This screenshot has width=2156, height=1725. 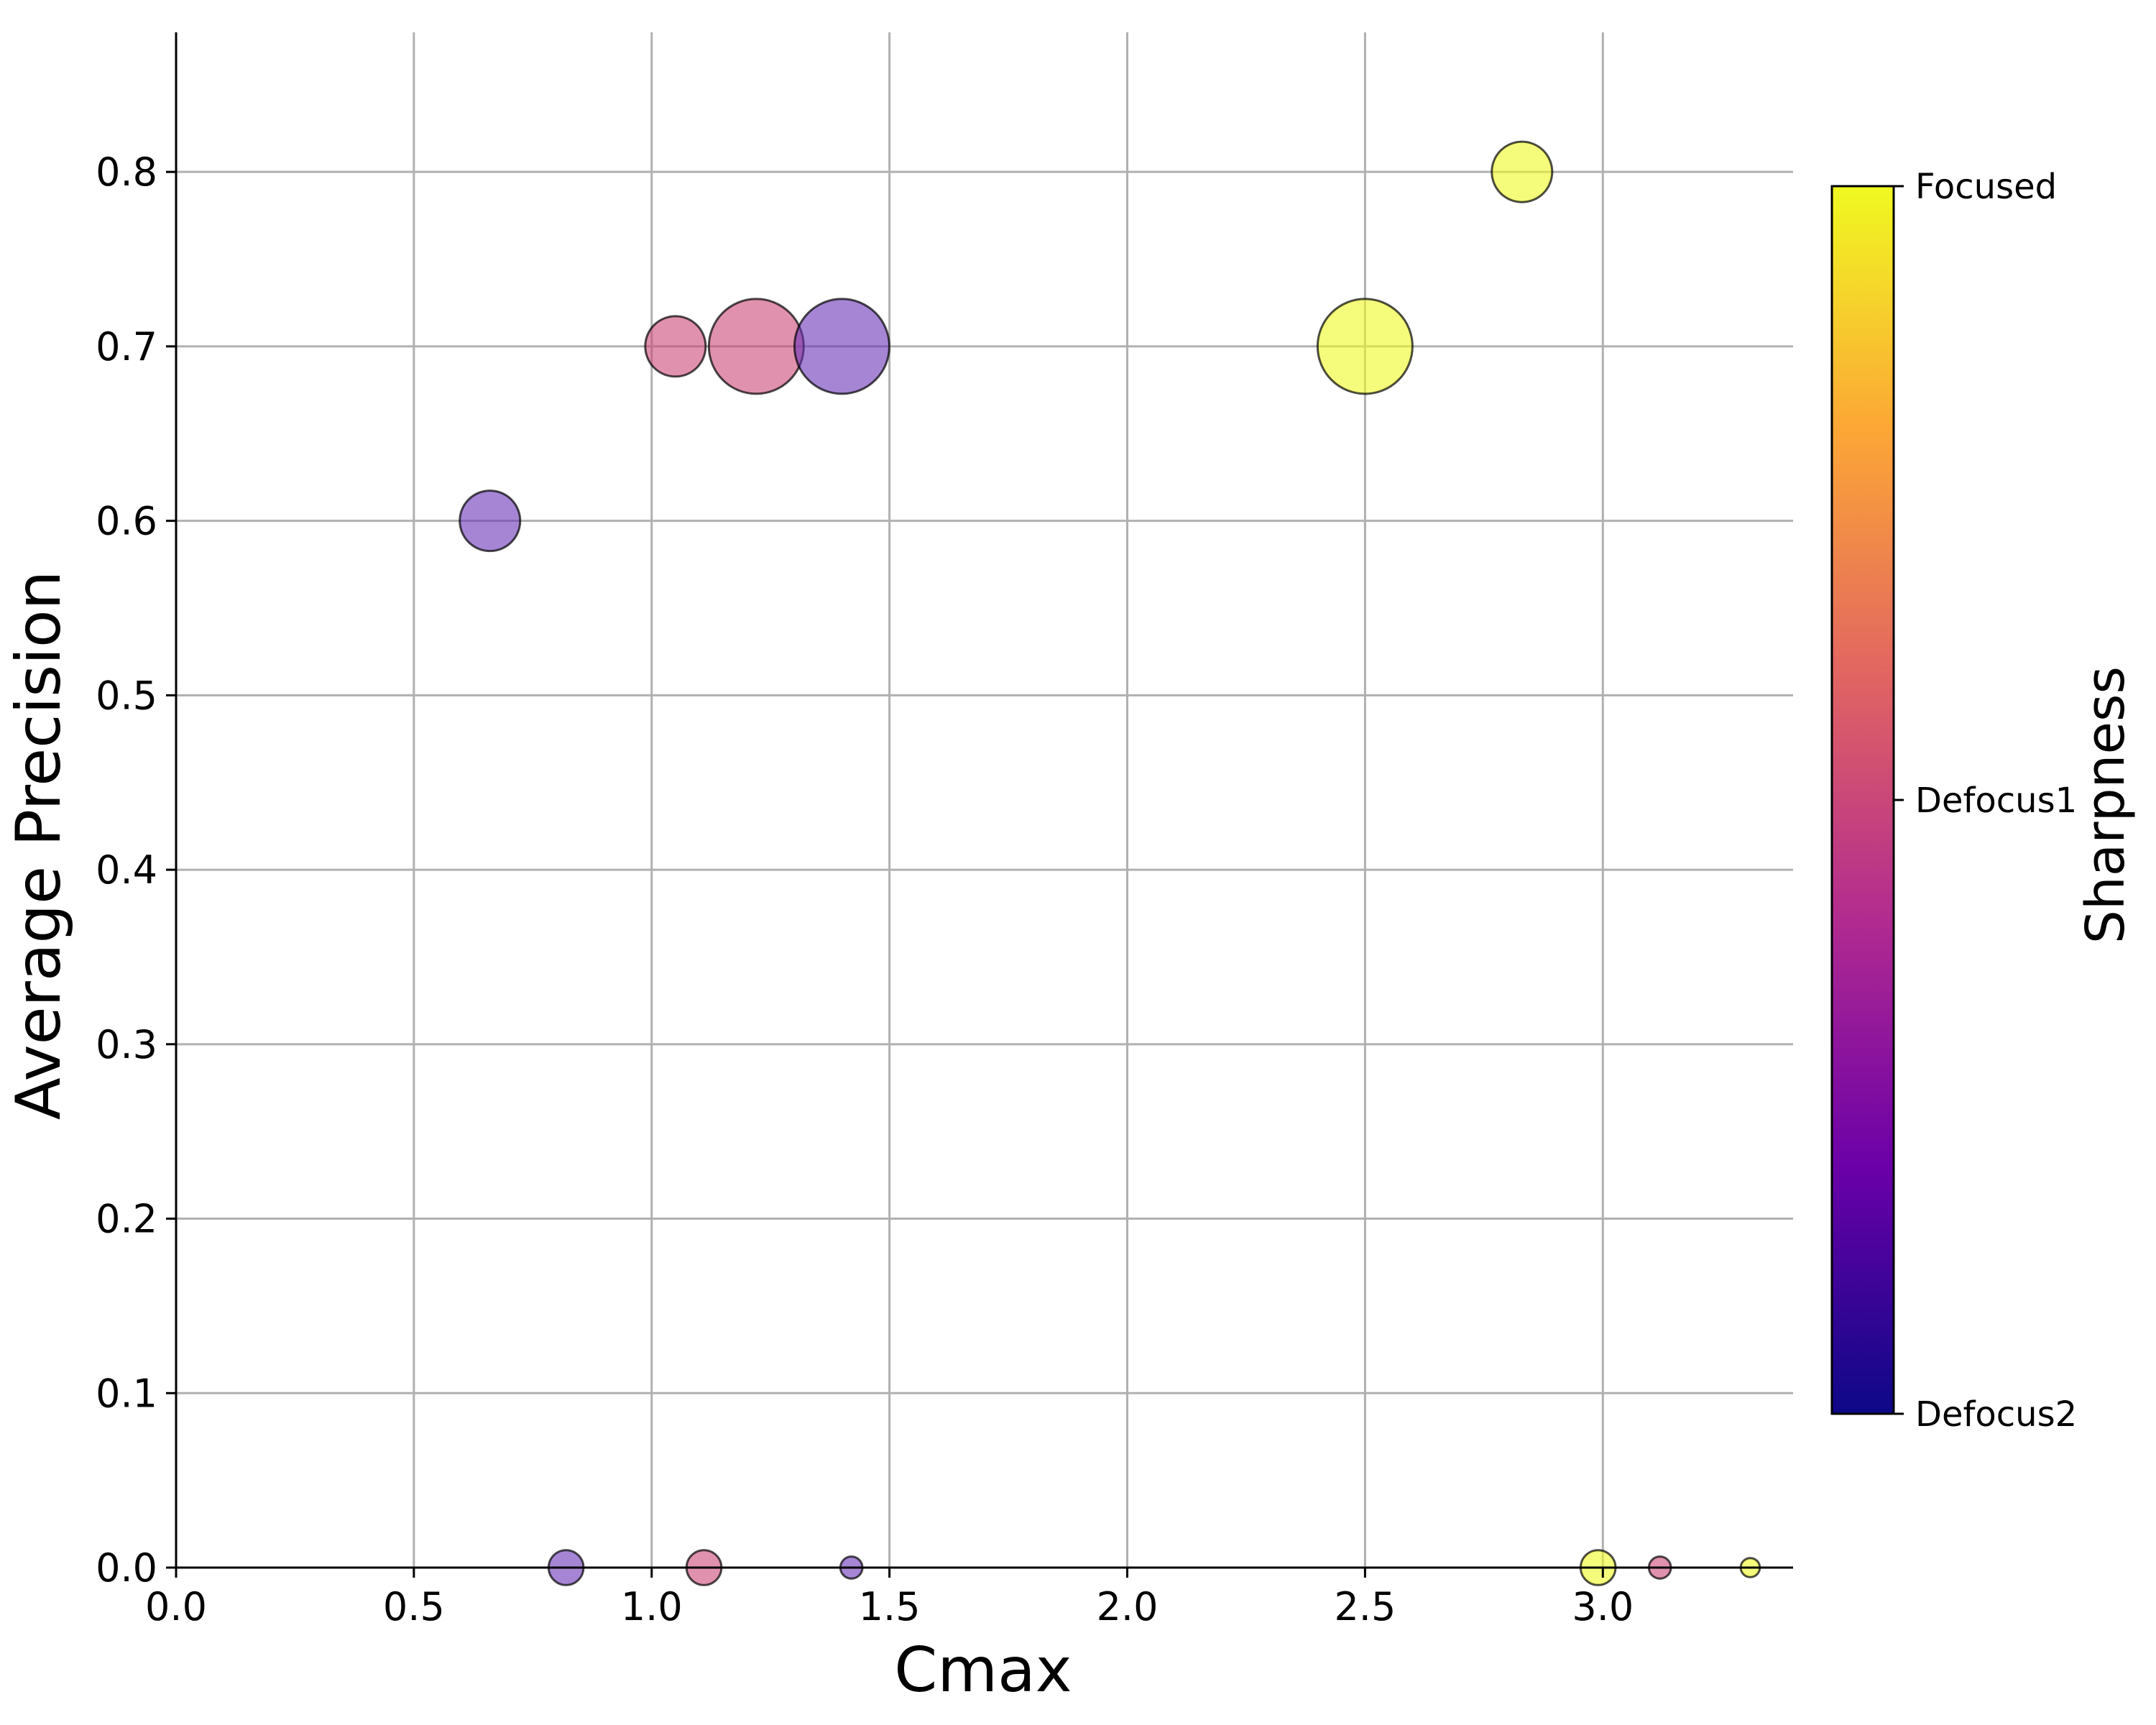 What do you see at coordinates (39, 845) in the screenshot?
I see `y-axis-title: Average Precision` at bounding box center [39, 845].